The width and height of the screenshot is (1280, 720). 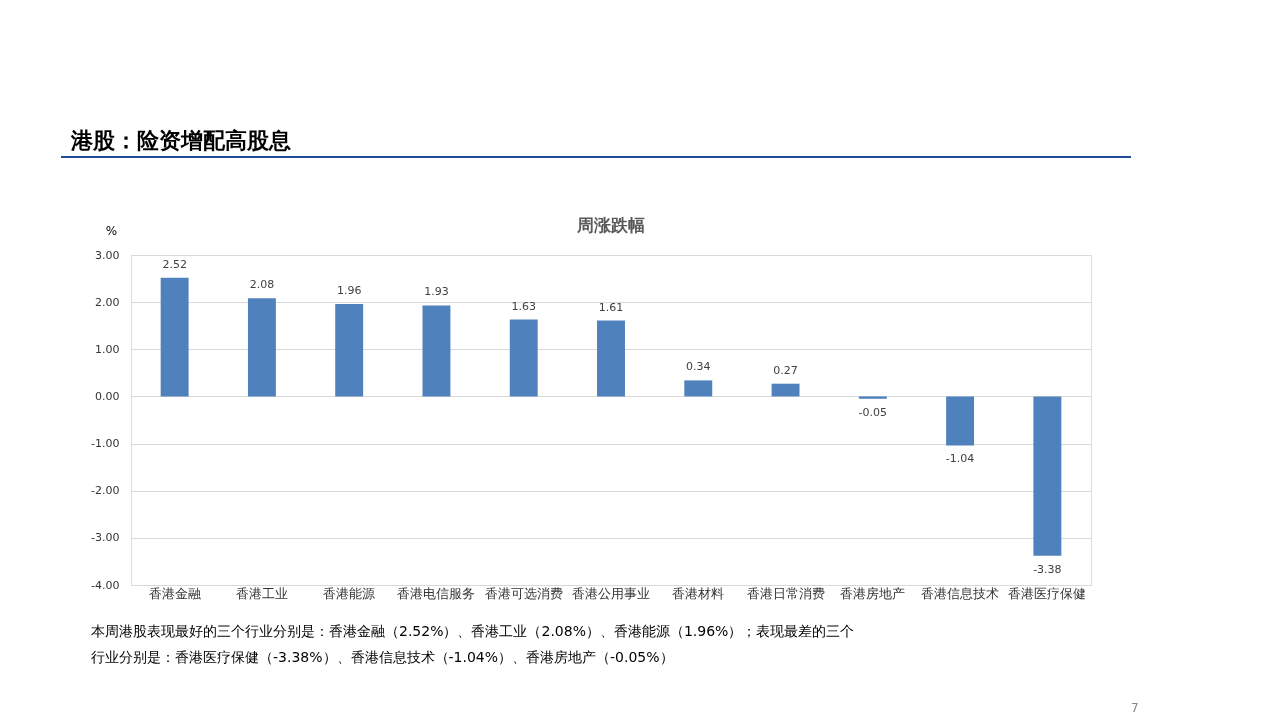 I want to click on text: 本周港股表现最好的三个行业分别是：香港金融（2.52%）、香港工业（2.08%）、香港能源（1.96%）；表现最差的三个行业分别是：香港医疗保健（-3.38%）、香港信息技术（-1.04%）、香港房地产（-0.05%）, so click(x=473, y=644).